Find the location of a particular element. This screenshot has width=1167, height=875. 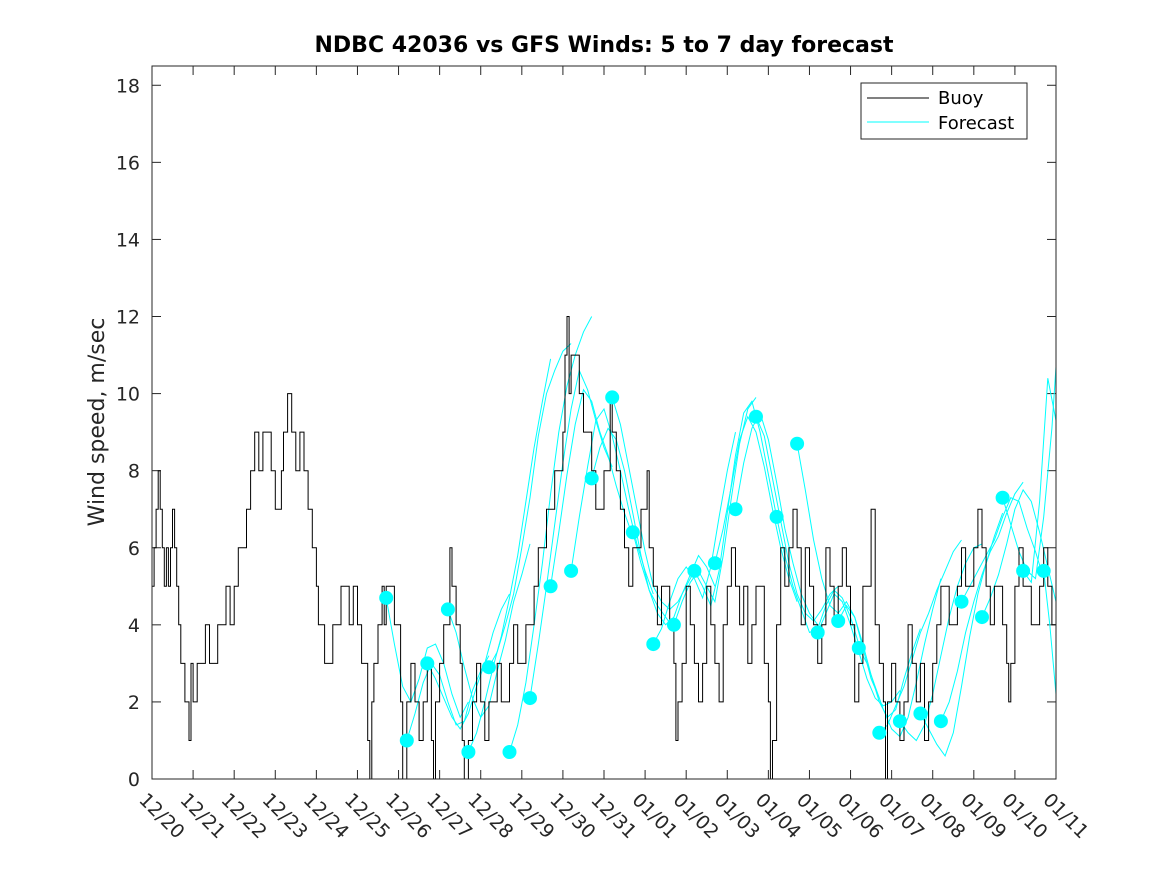

x-tick-label: 12/29 is located at coordinates (531, 816).